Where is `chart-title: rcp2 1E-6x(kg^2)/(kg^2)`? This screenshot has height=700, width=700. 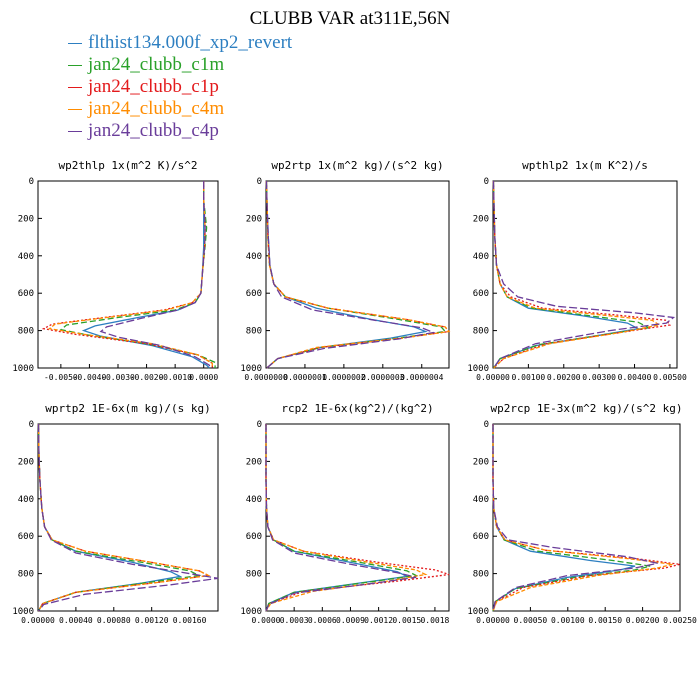 chart-title: rcp2 1E-6x(kg^2)/(kg^2) is located at coordinates (357, 408).